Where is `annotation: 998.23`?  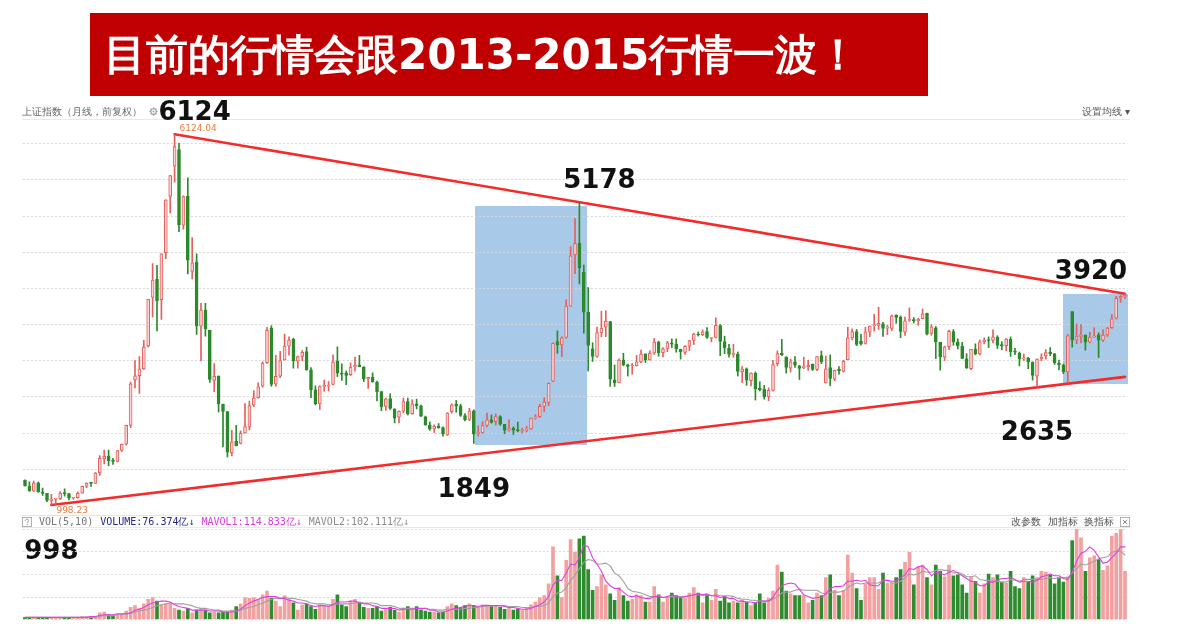 annotation: 998.23 is located at coordinates (72, 509).